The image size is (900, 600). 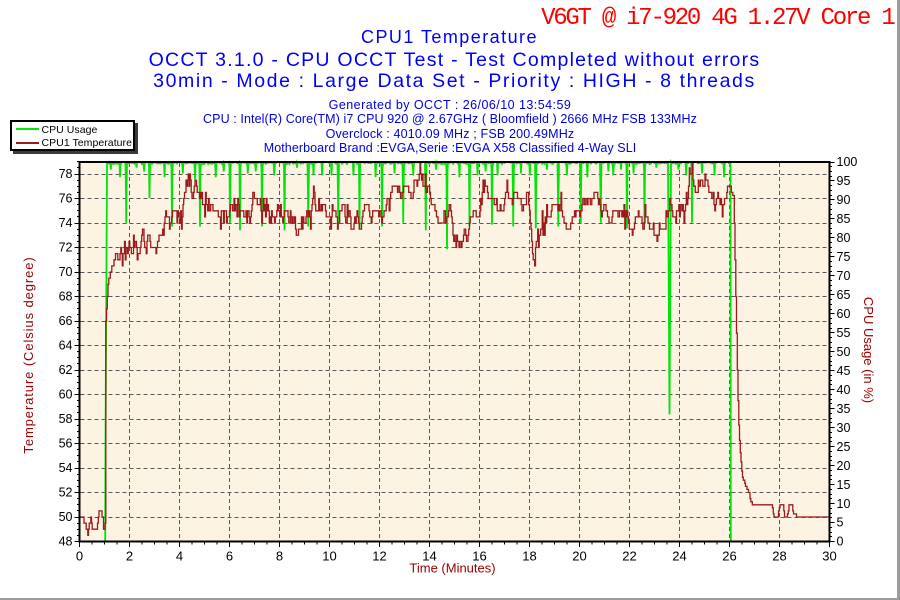 I want to click on svg-text: 62, so click(x=66, y=370).